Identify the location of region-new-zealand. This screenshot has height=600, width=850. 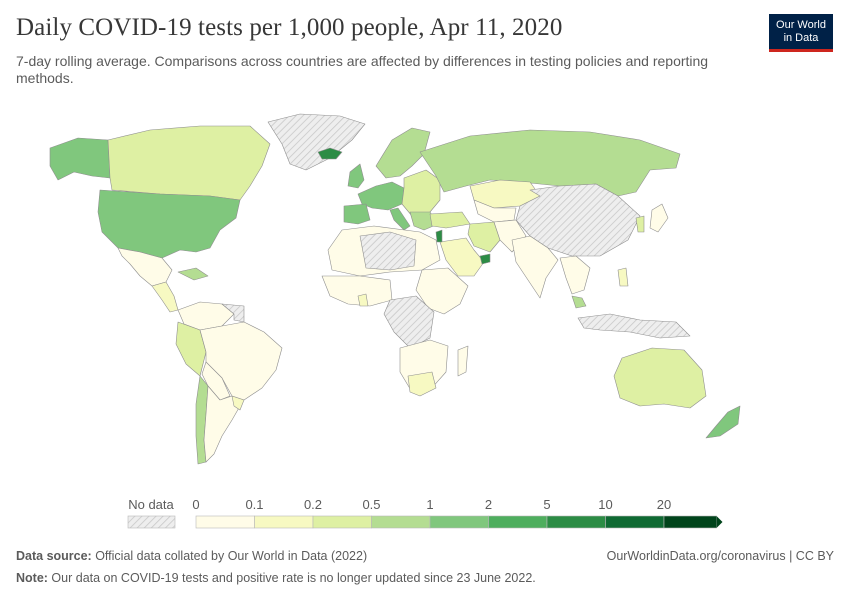
(723, 422).